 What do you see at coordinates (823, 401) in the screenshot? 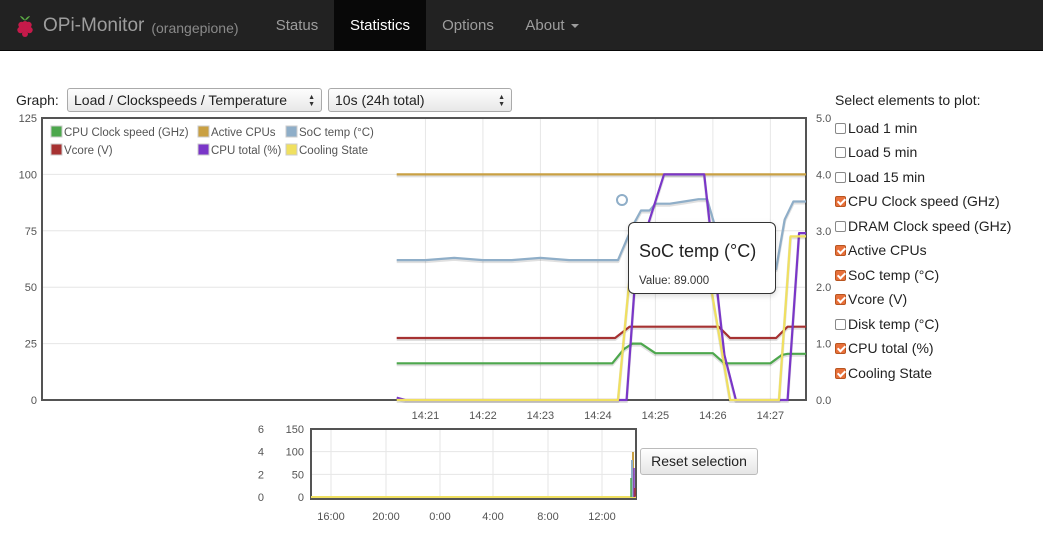
I see `y-right-tick-label: 0.0` at bounding box center [823, 401].